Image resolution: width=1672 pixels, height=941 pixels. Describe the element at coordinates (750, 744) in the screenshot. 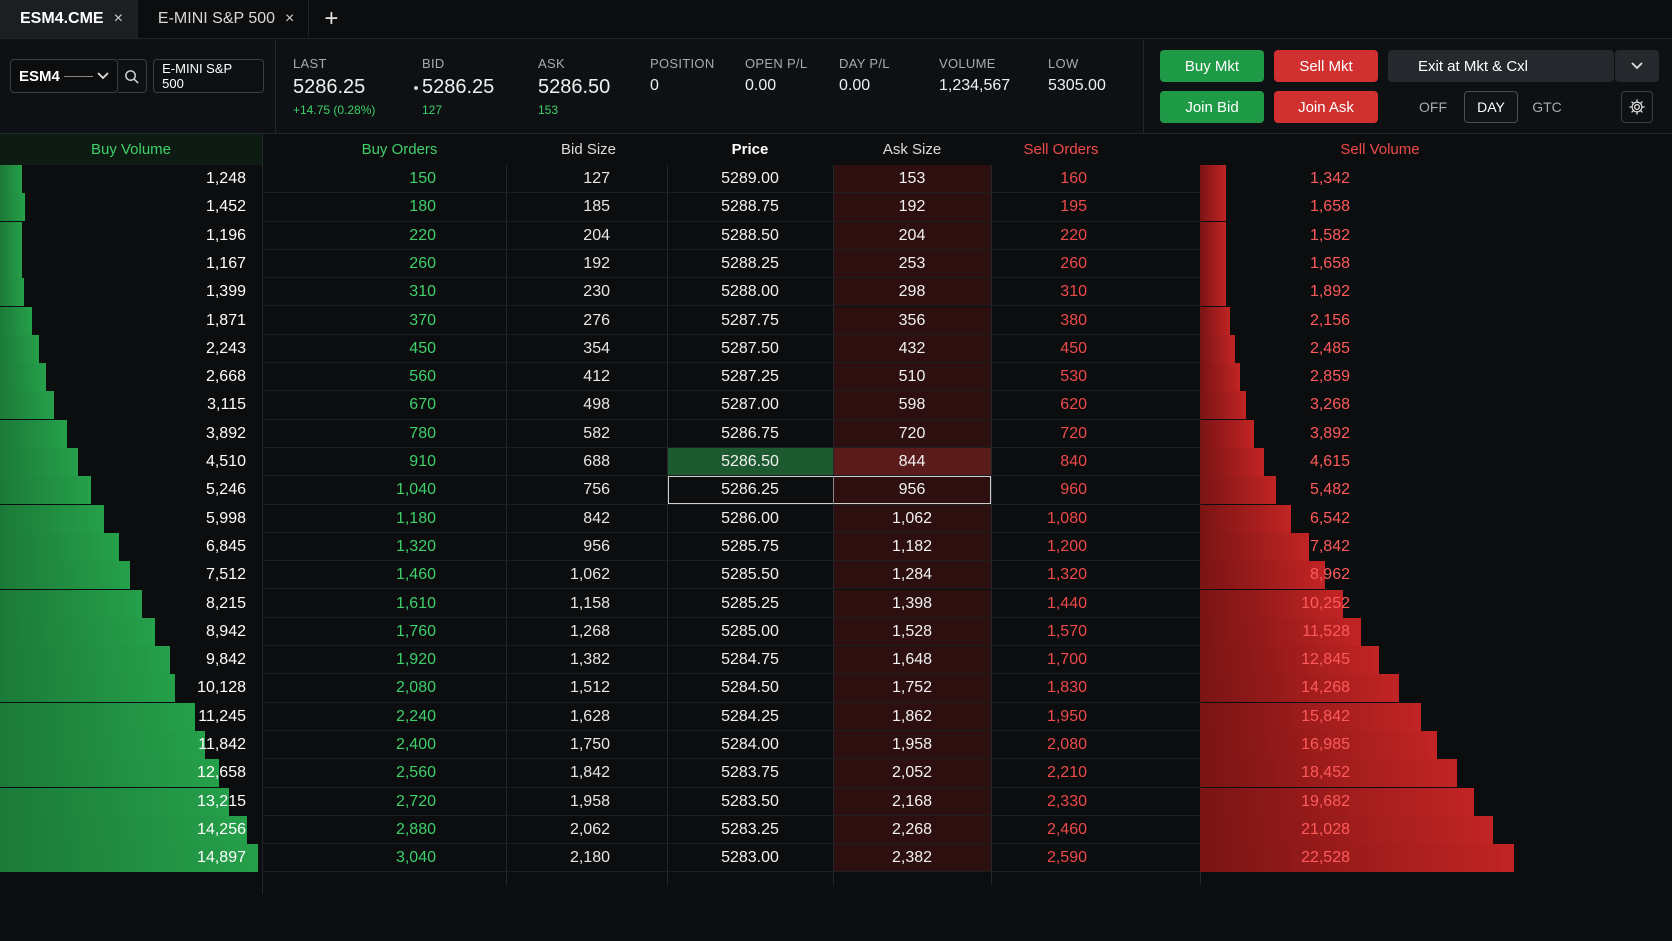

I see `price-cell: 5284.00` at that location.